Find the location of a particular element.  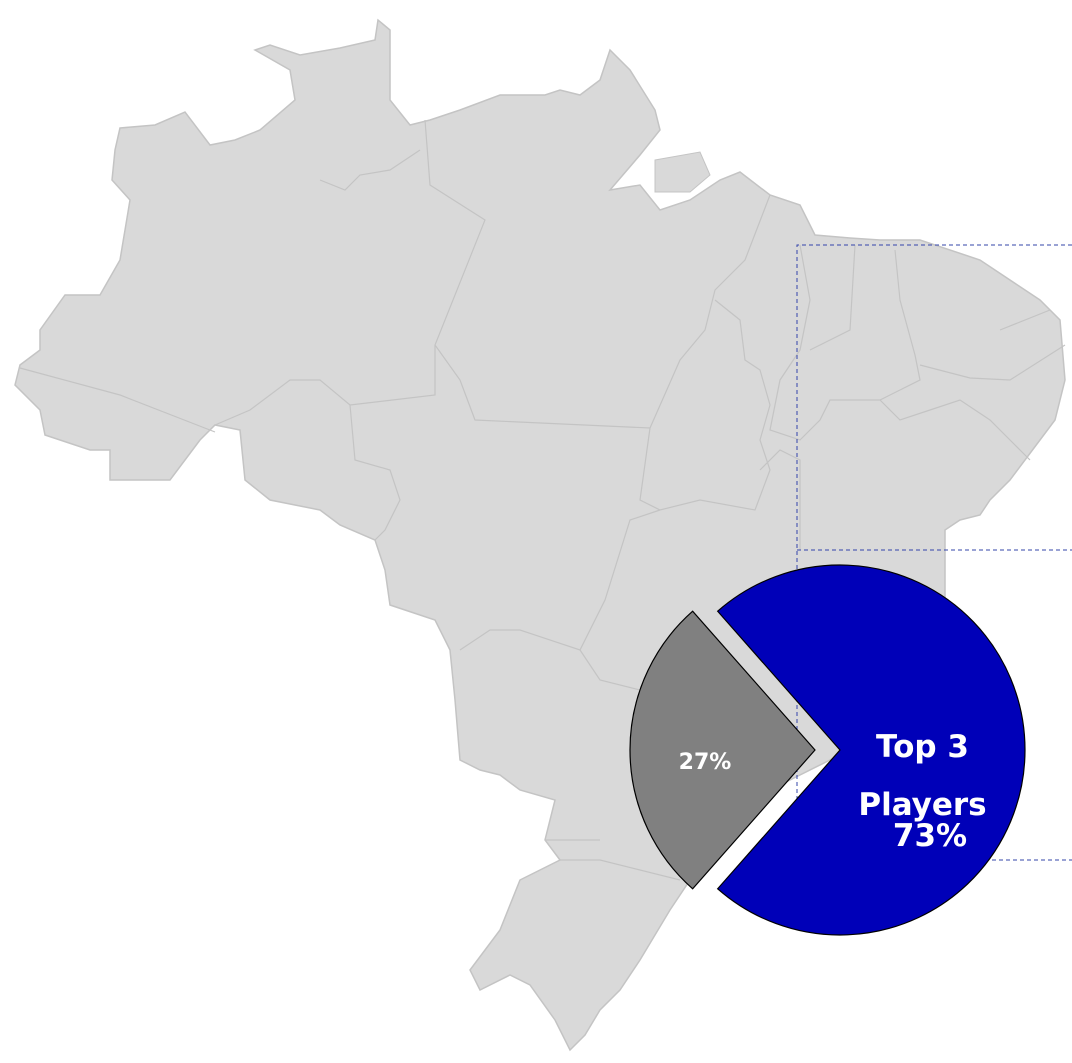

slice-value-label: 27% is located at coordinates (705, 762).